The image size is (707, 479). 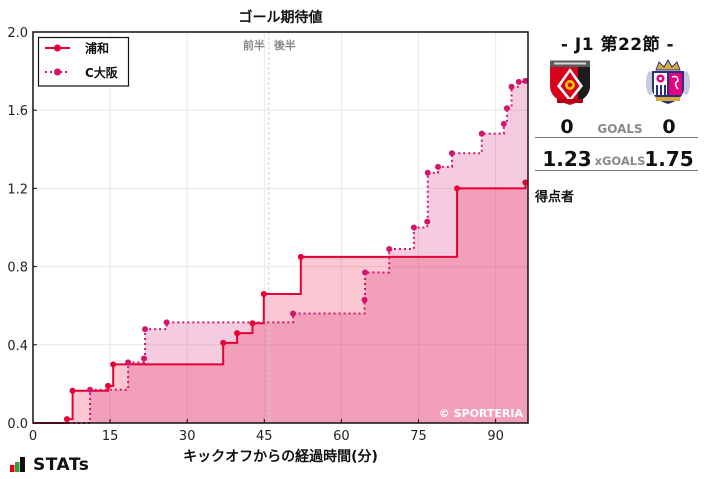 I want to click on xgoals-row: 1.23 xGOALS 1.75, so click(x=616, y=159).